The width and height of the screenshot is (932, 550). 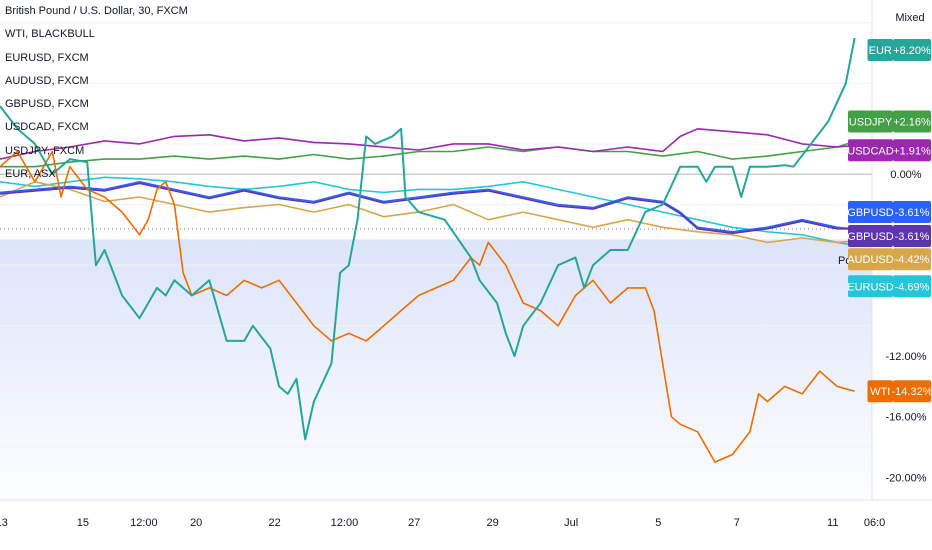 What do you see at coordinates (275, 523) in the screenshot?
I see `x-tick-label: 22` at bounding box center [275, 523].